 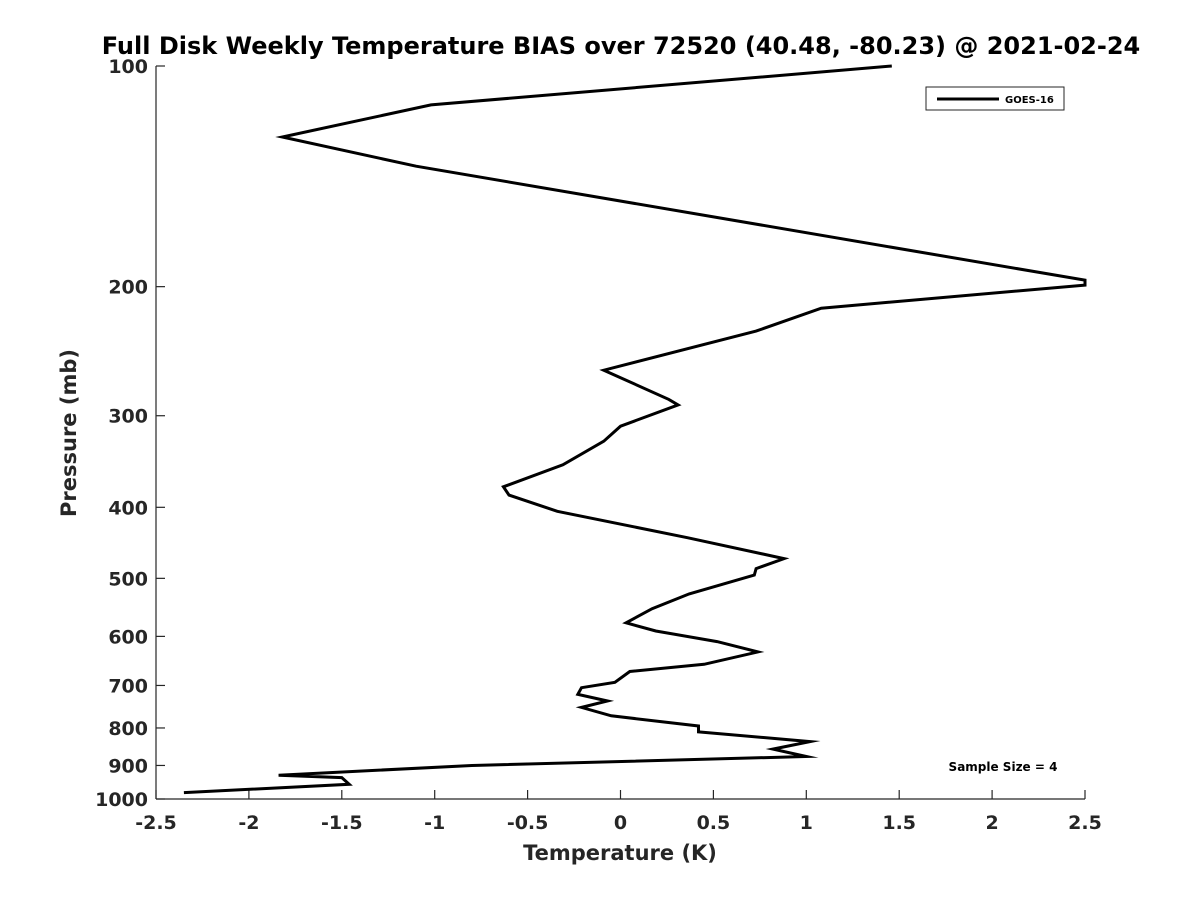 What do you see at coordinates (1085, 823) in the screenshot?
I see `x-tick-label: 2.5` at bounding box center [1085, 823].